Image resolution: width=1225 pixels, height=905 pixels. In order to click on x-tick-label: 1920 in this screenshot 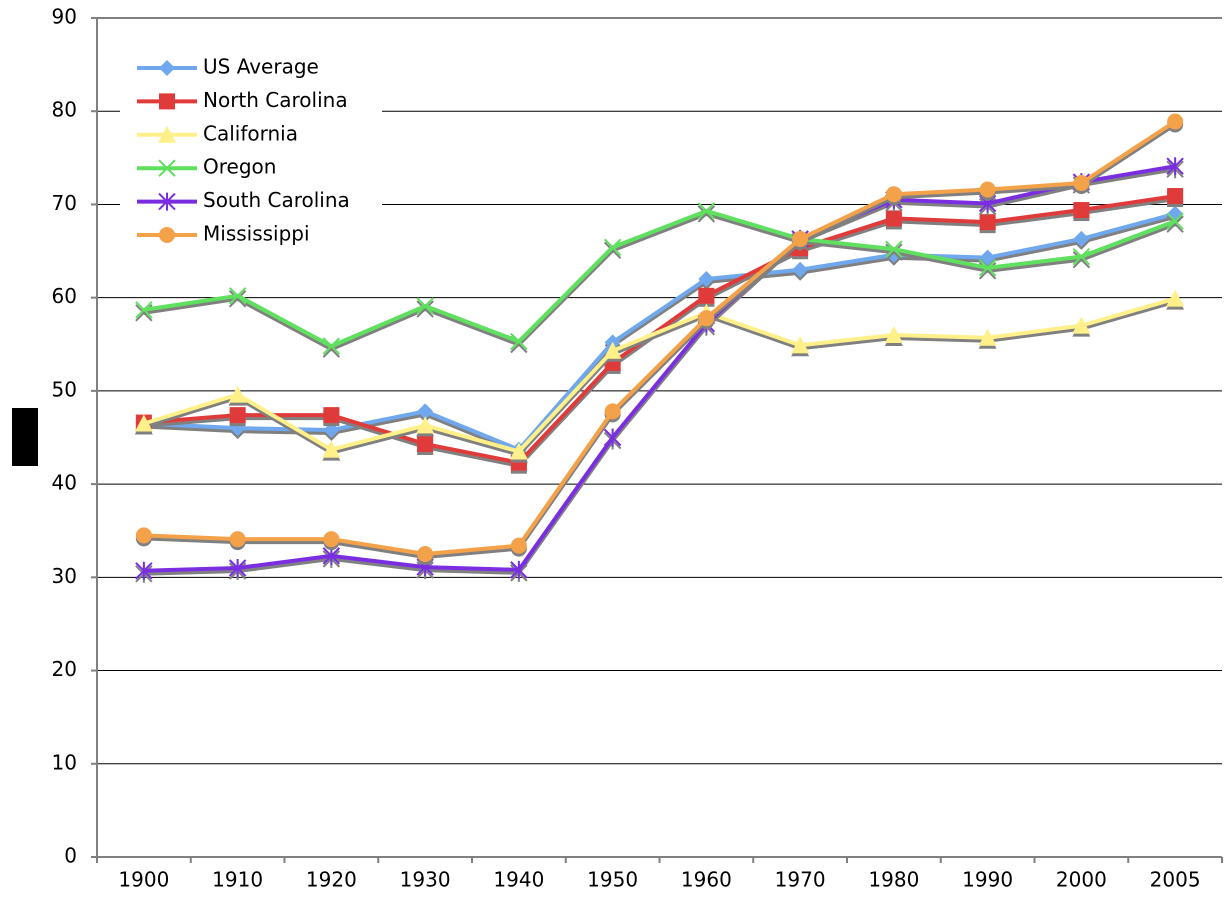, I will do `click(331, 880)`.